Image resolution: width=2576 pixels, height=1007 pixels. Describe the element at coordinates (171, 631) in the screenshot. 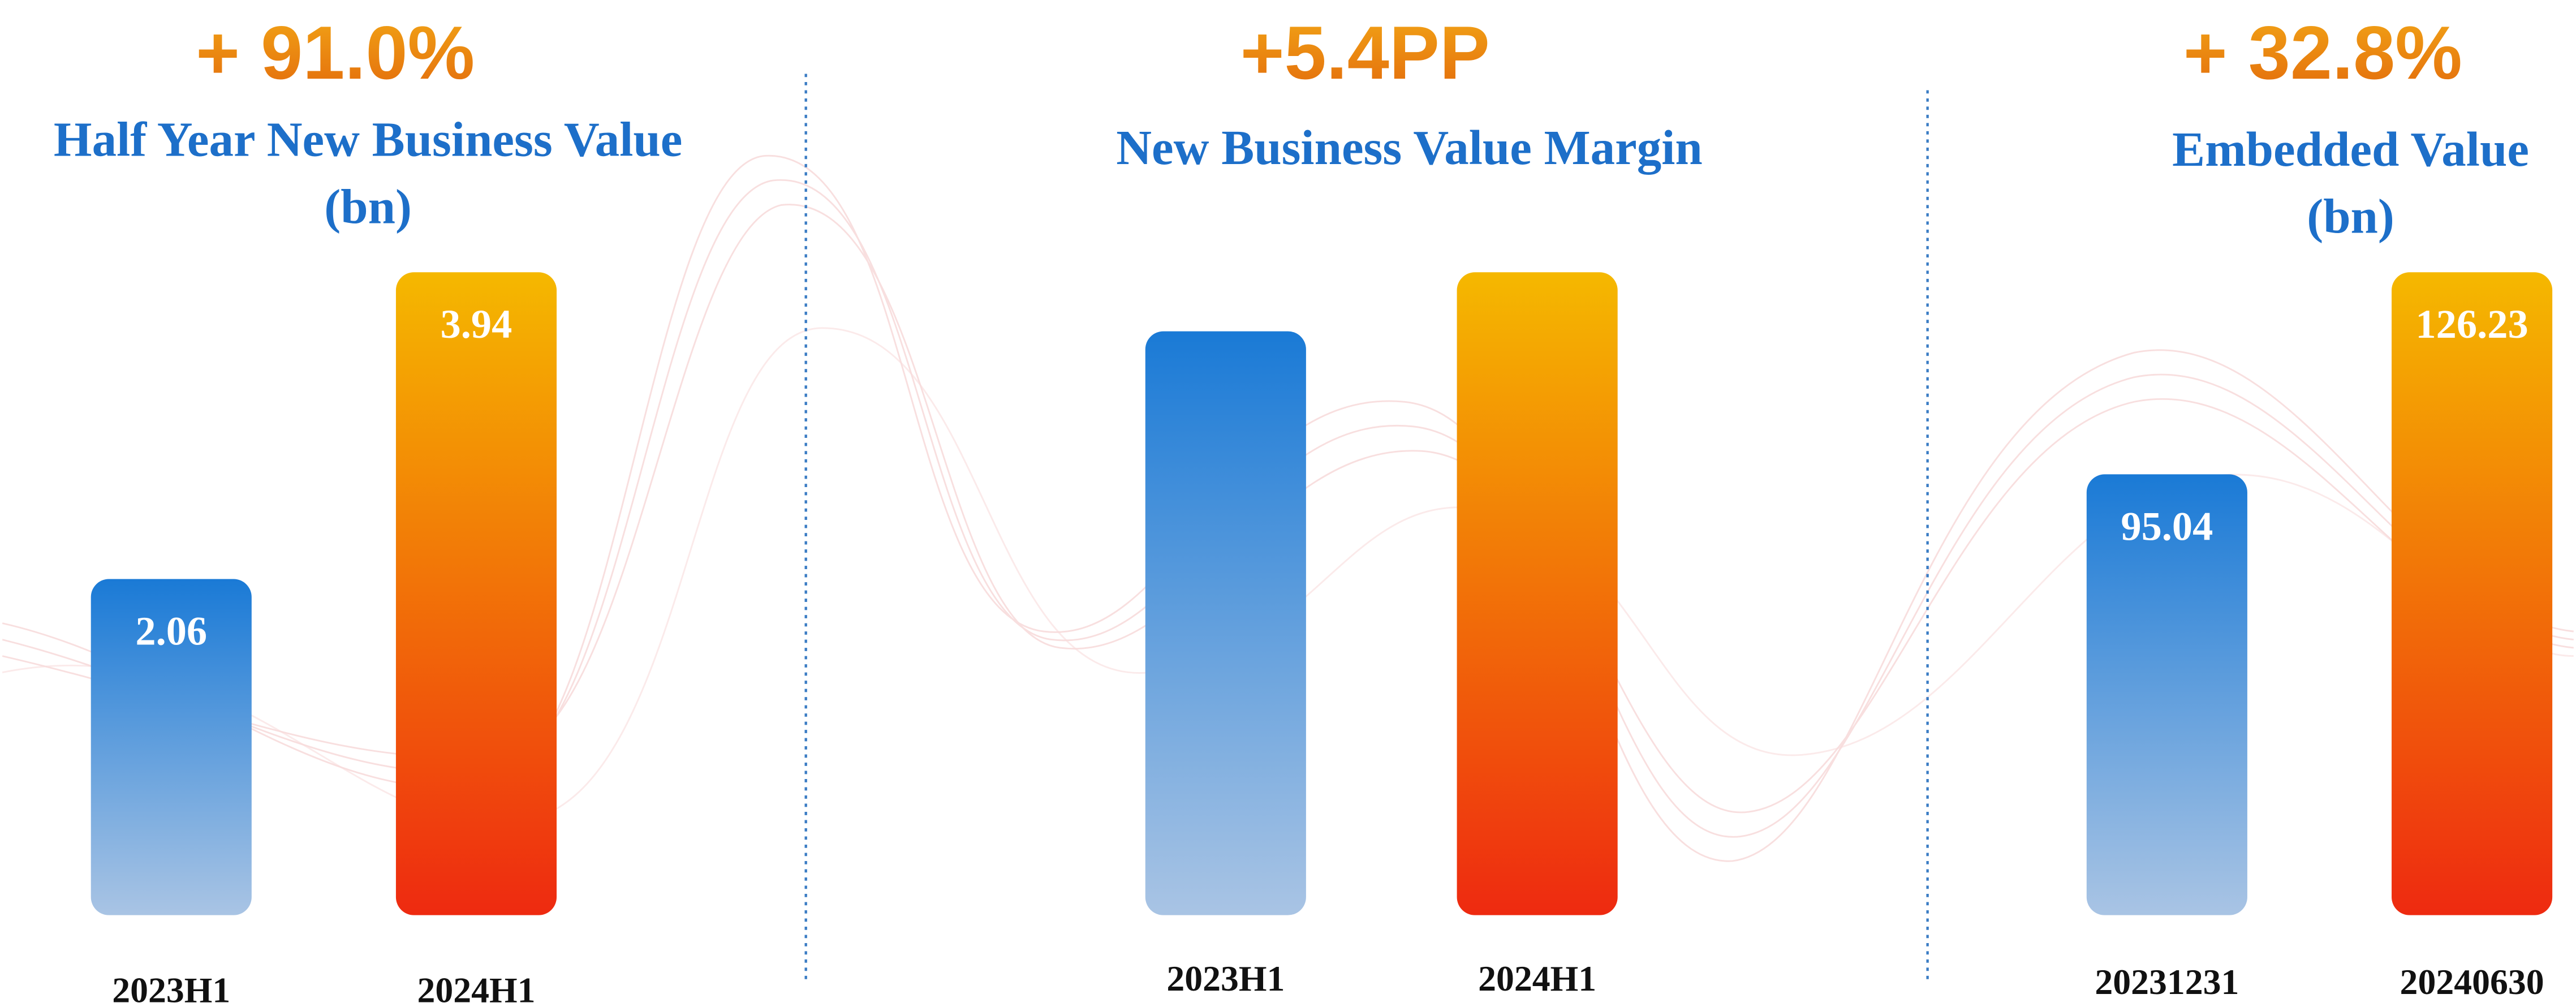

I see `value-label: 2.06` at that location.